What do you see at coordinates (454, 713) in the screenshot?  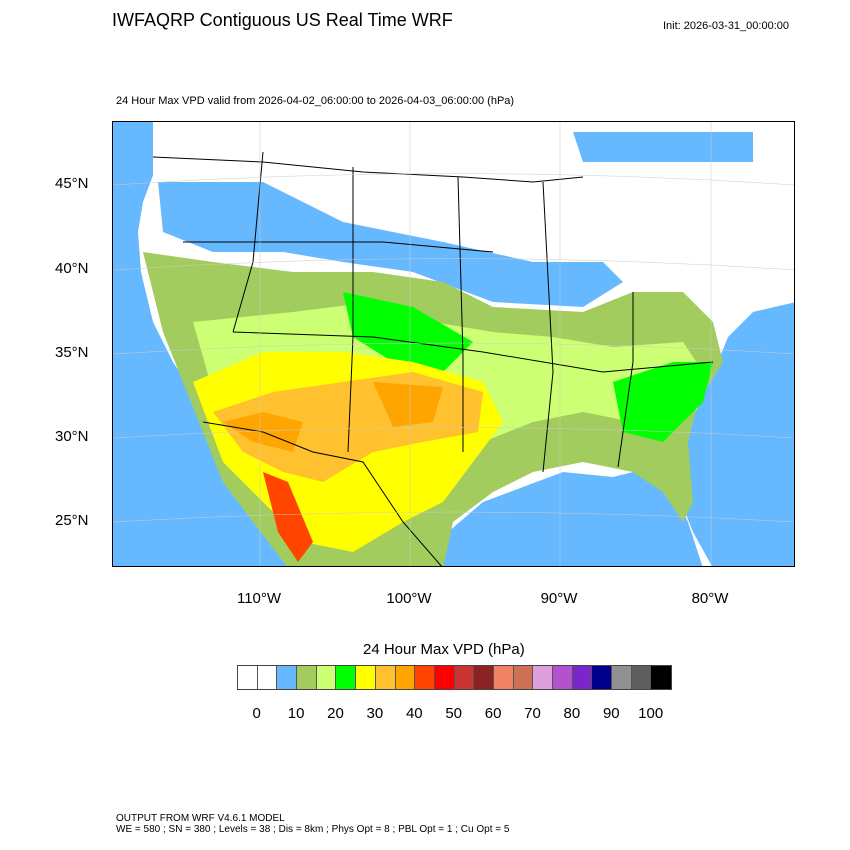 I see `colorbar-tick-label: 50` at bounding box center [454, 713].